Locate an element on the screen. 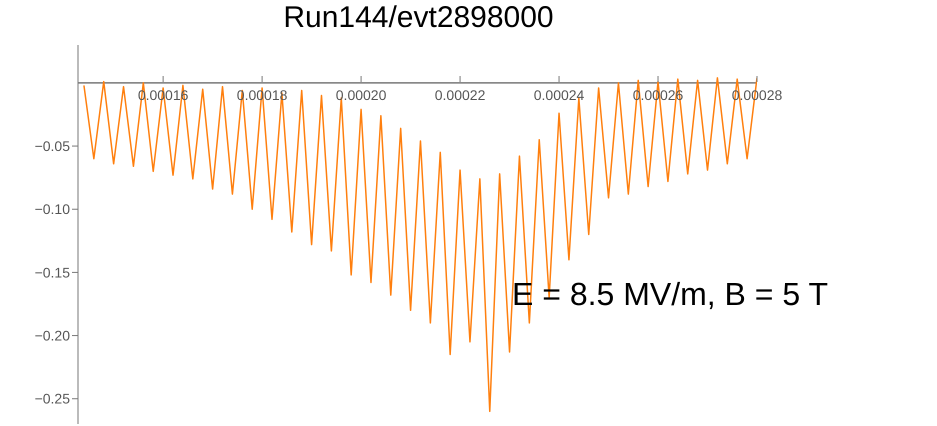 Image resolution: width=937 pixels, height=426 pixels. y-tick-label: −0.10 is located at coordinates (52, 209).